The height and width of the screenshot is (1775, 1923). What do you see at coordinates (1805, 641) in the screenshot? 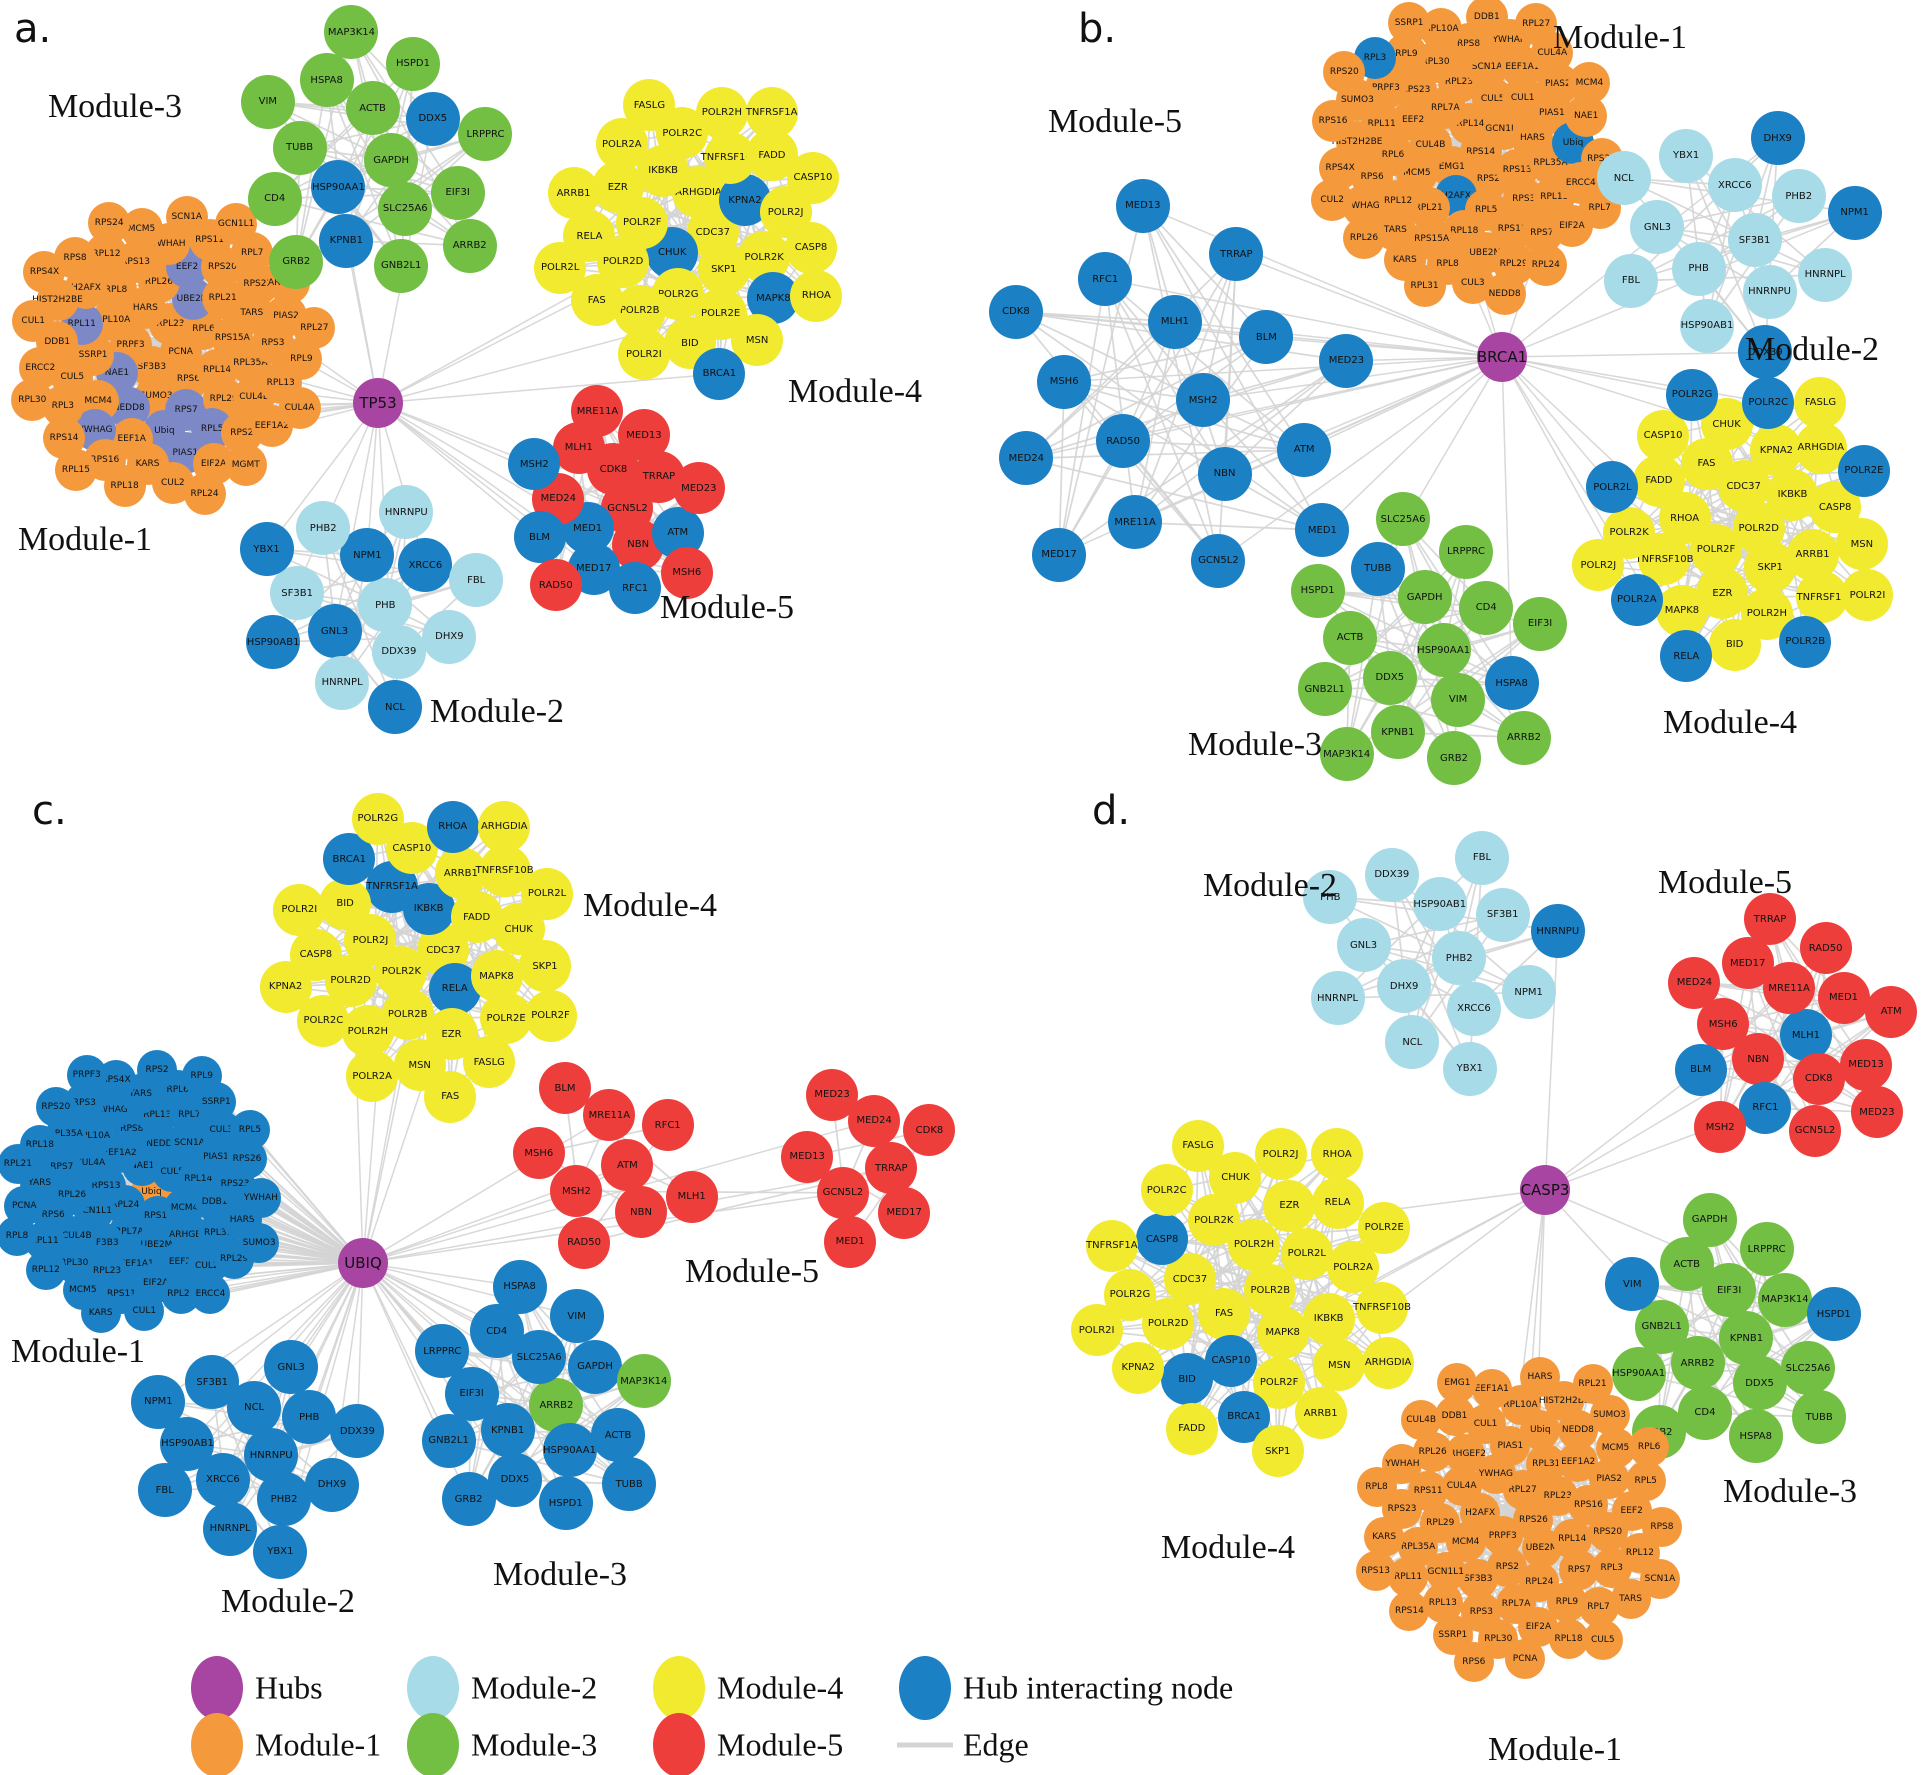
I see `node-POLR2B: POLR2B` at bounding box center [1805, 641].